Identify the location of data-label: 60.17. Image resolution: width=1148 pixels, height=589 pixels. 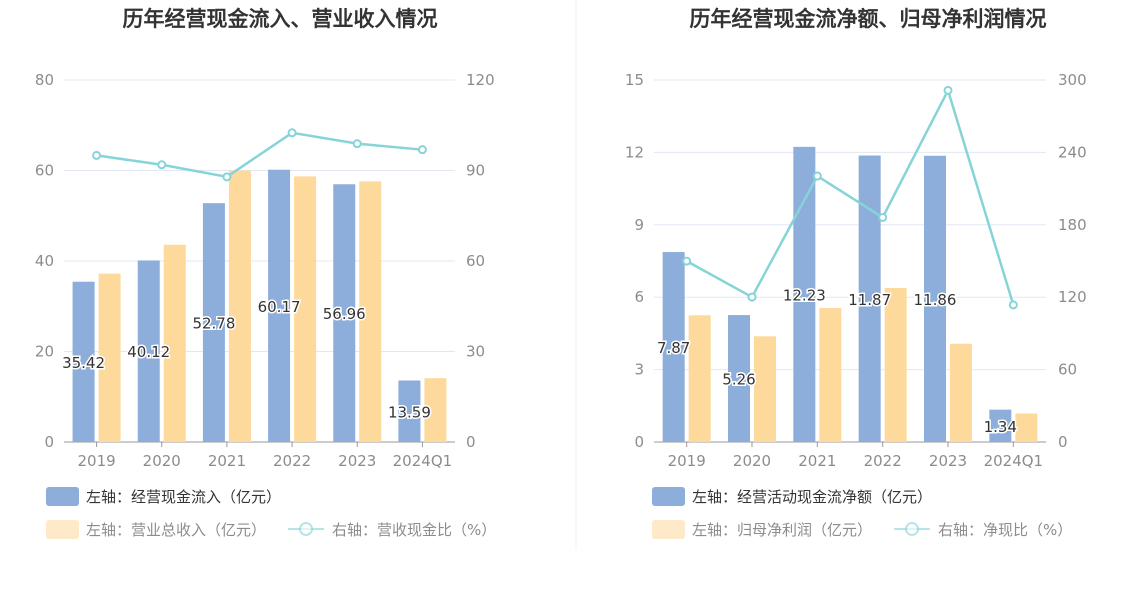
(279, 307).